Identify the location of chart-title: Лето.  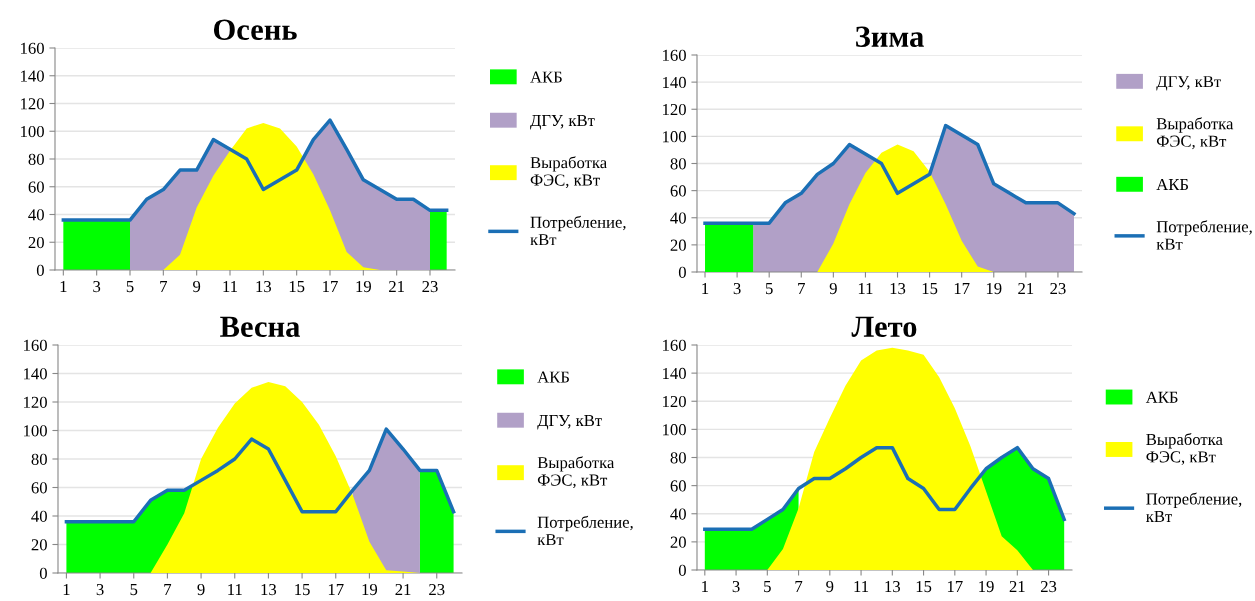
(884, 326).